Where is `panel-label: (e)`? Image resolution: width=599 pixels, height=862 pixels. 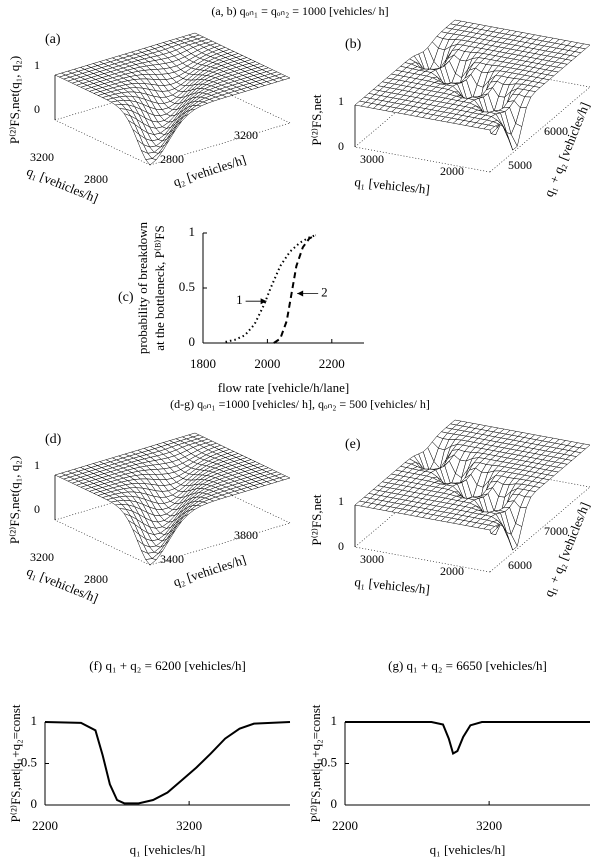 panel-label: (e) is located at coordinates (353, 444).